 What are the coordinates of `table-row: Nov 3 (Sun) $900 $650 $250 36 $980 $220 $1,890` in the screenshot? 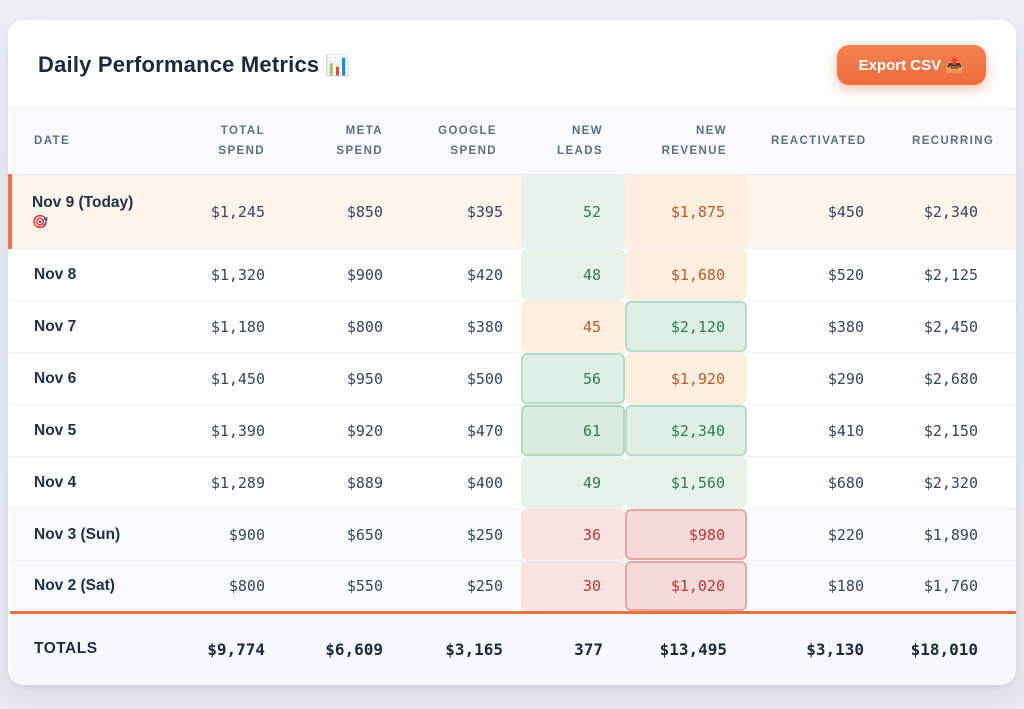 It's located at (513, 534).